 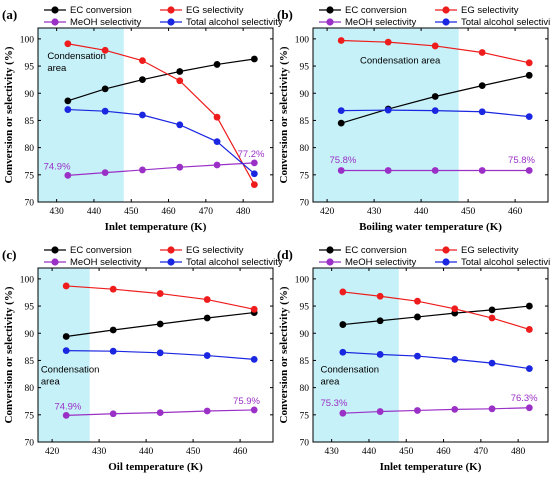 I want to click on series-line-ec, so click(x=161, y=80).